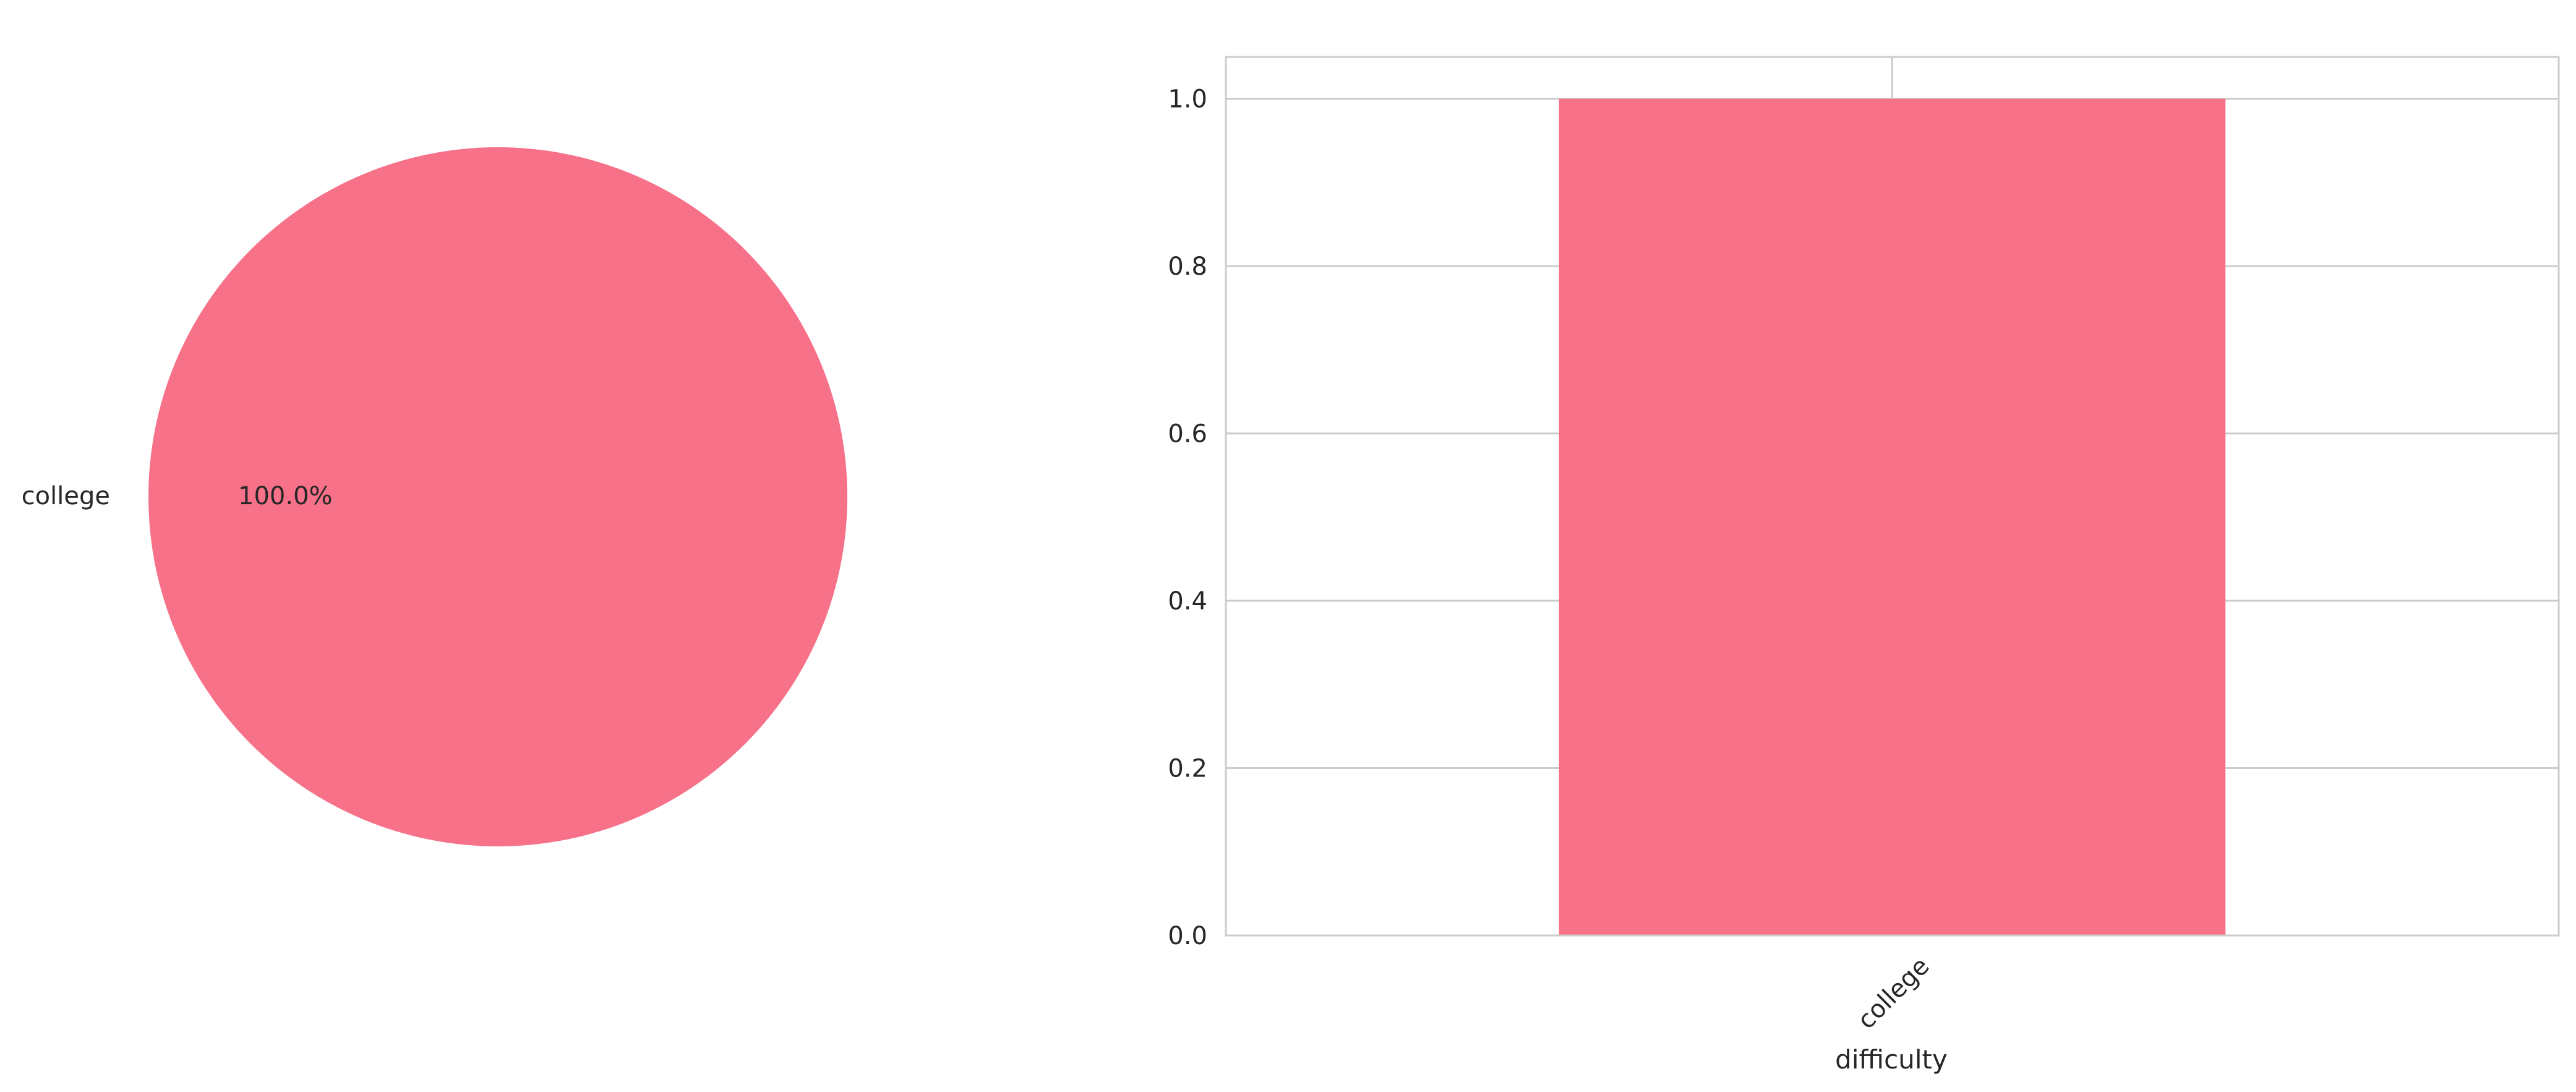 The height and width of the screenshot is (1092, 2576). What do you see at coordinates (1893, 993) in the screenshot?
I see `x-tick-label-college: college` at bounding box center [1893, 993].